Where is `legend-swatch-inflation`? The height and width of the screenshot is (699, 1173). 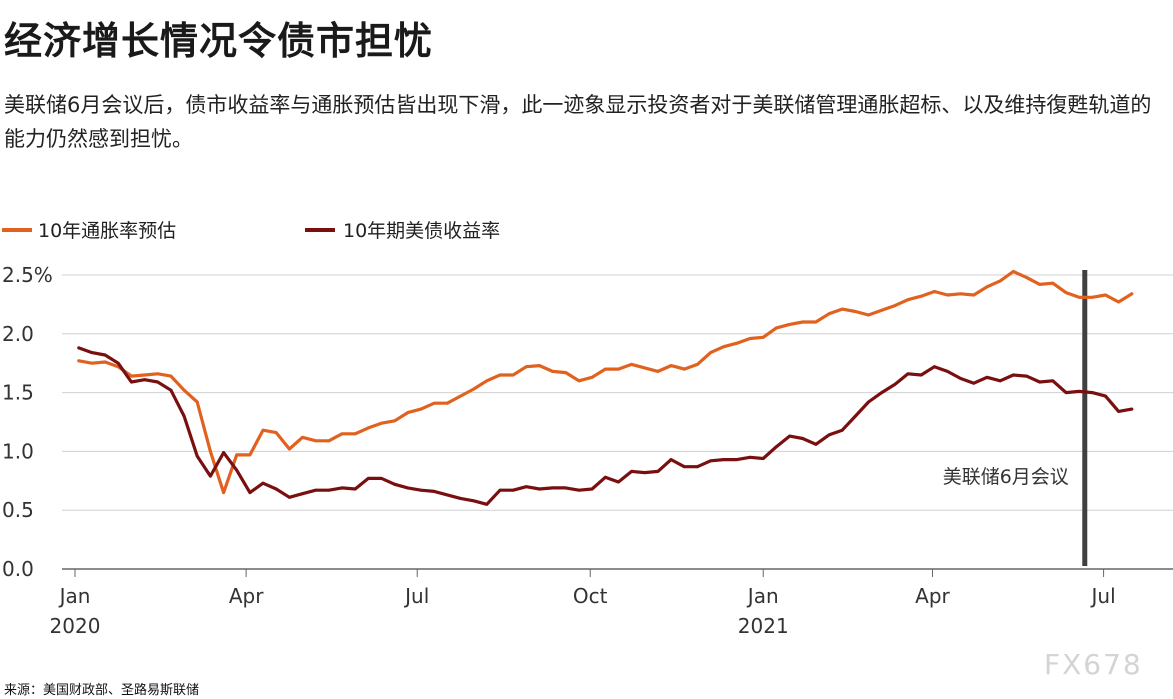
legend-swatch-inflation is located at coordinates (17, 230).